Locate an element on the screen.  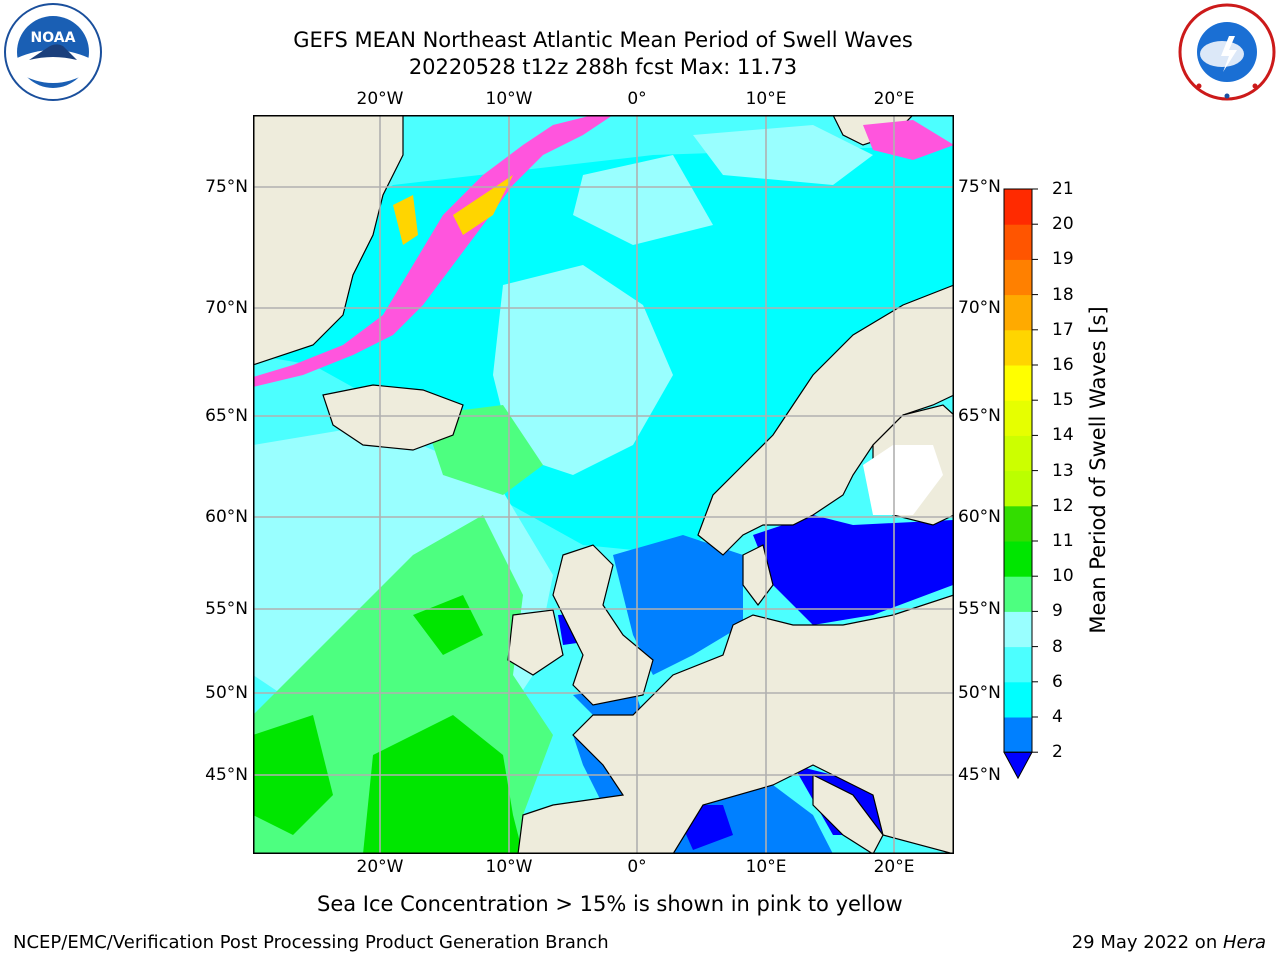
lon-label-top: 0° is located at coordinates (637, 99).